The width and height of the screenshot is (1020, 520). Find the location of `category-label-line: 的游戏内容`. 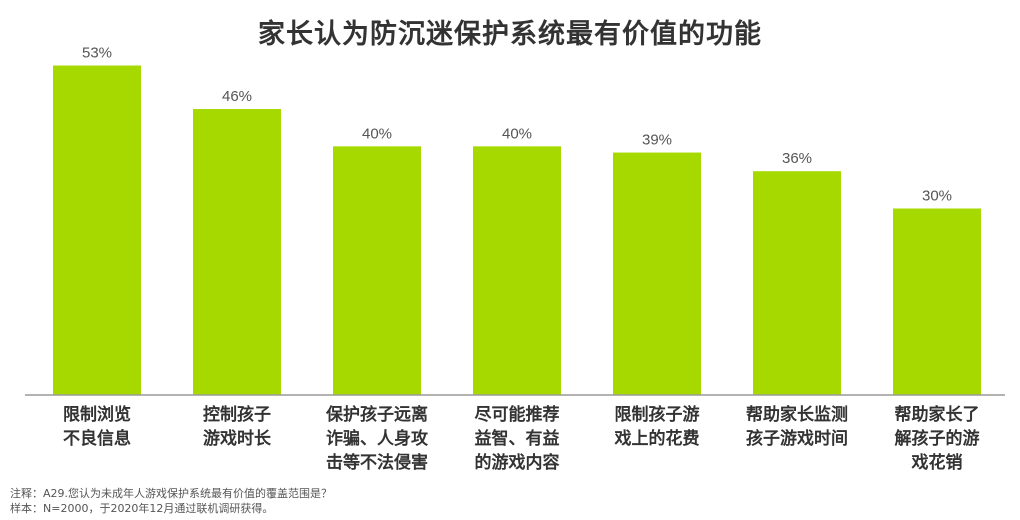

category-label-line: 的游戏内容 is located at coordinates (517, 462).